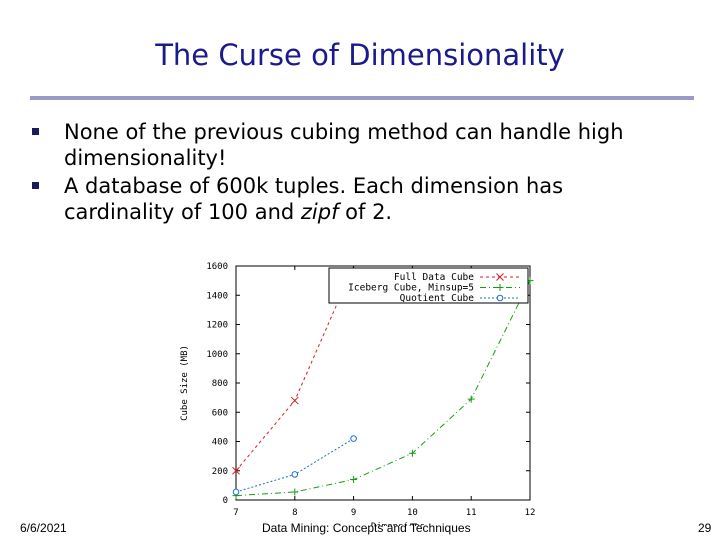  I want to click on x-tick-label: 11, so click(471, 513).